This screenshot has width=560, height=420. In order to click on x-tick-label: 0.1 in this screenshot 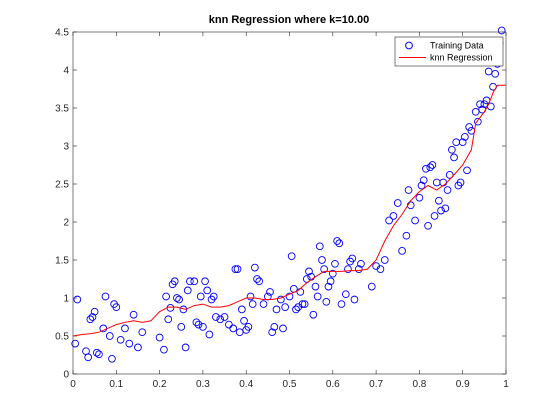, I will do `click(116, 384)`.